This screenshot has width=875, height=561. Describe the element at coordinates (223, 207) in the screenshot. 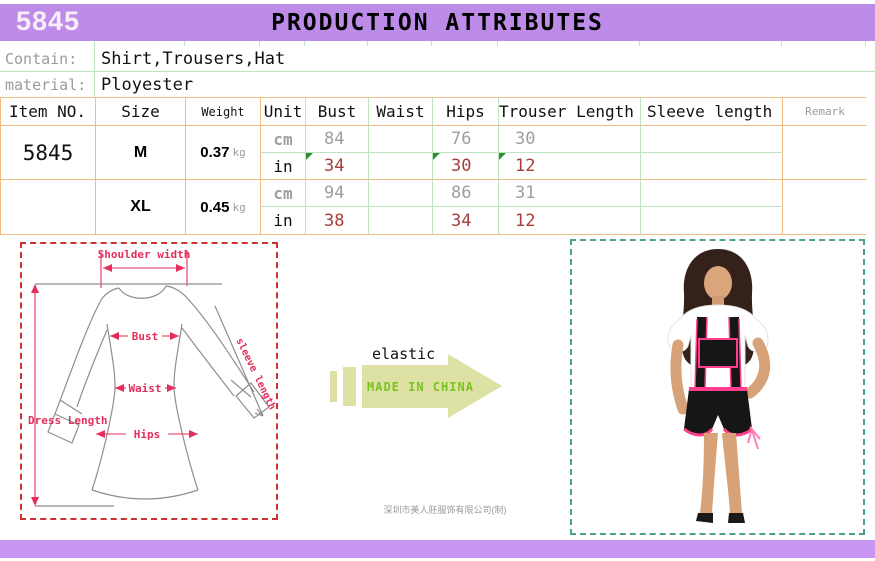

I see `cell-weight-xl: 0.45 kg` at that location.